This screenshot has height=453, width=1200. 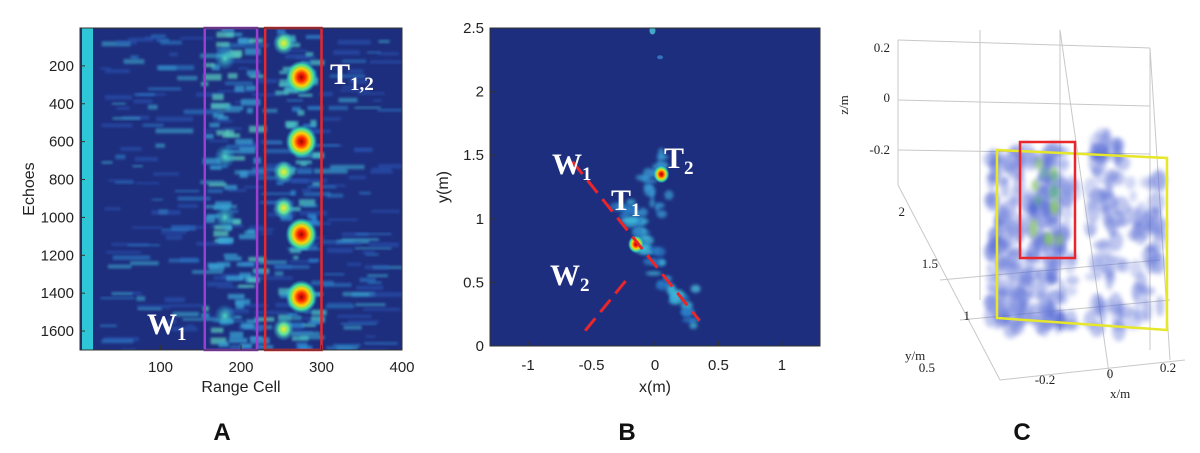 What do you see at coordinates (240, 367) in the screenshot?
I see `x-tick-label: 200` at bounding box center [240, 367].